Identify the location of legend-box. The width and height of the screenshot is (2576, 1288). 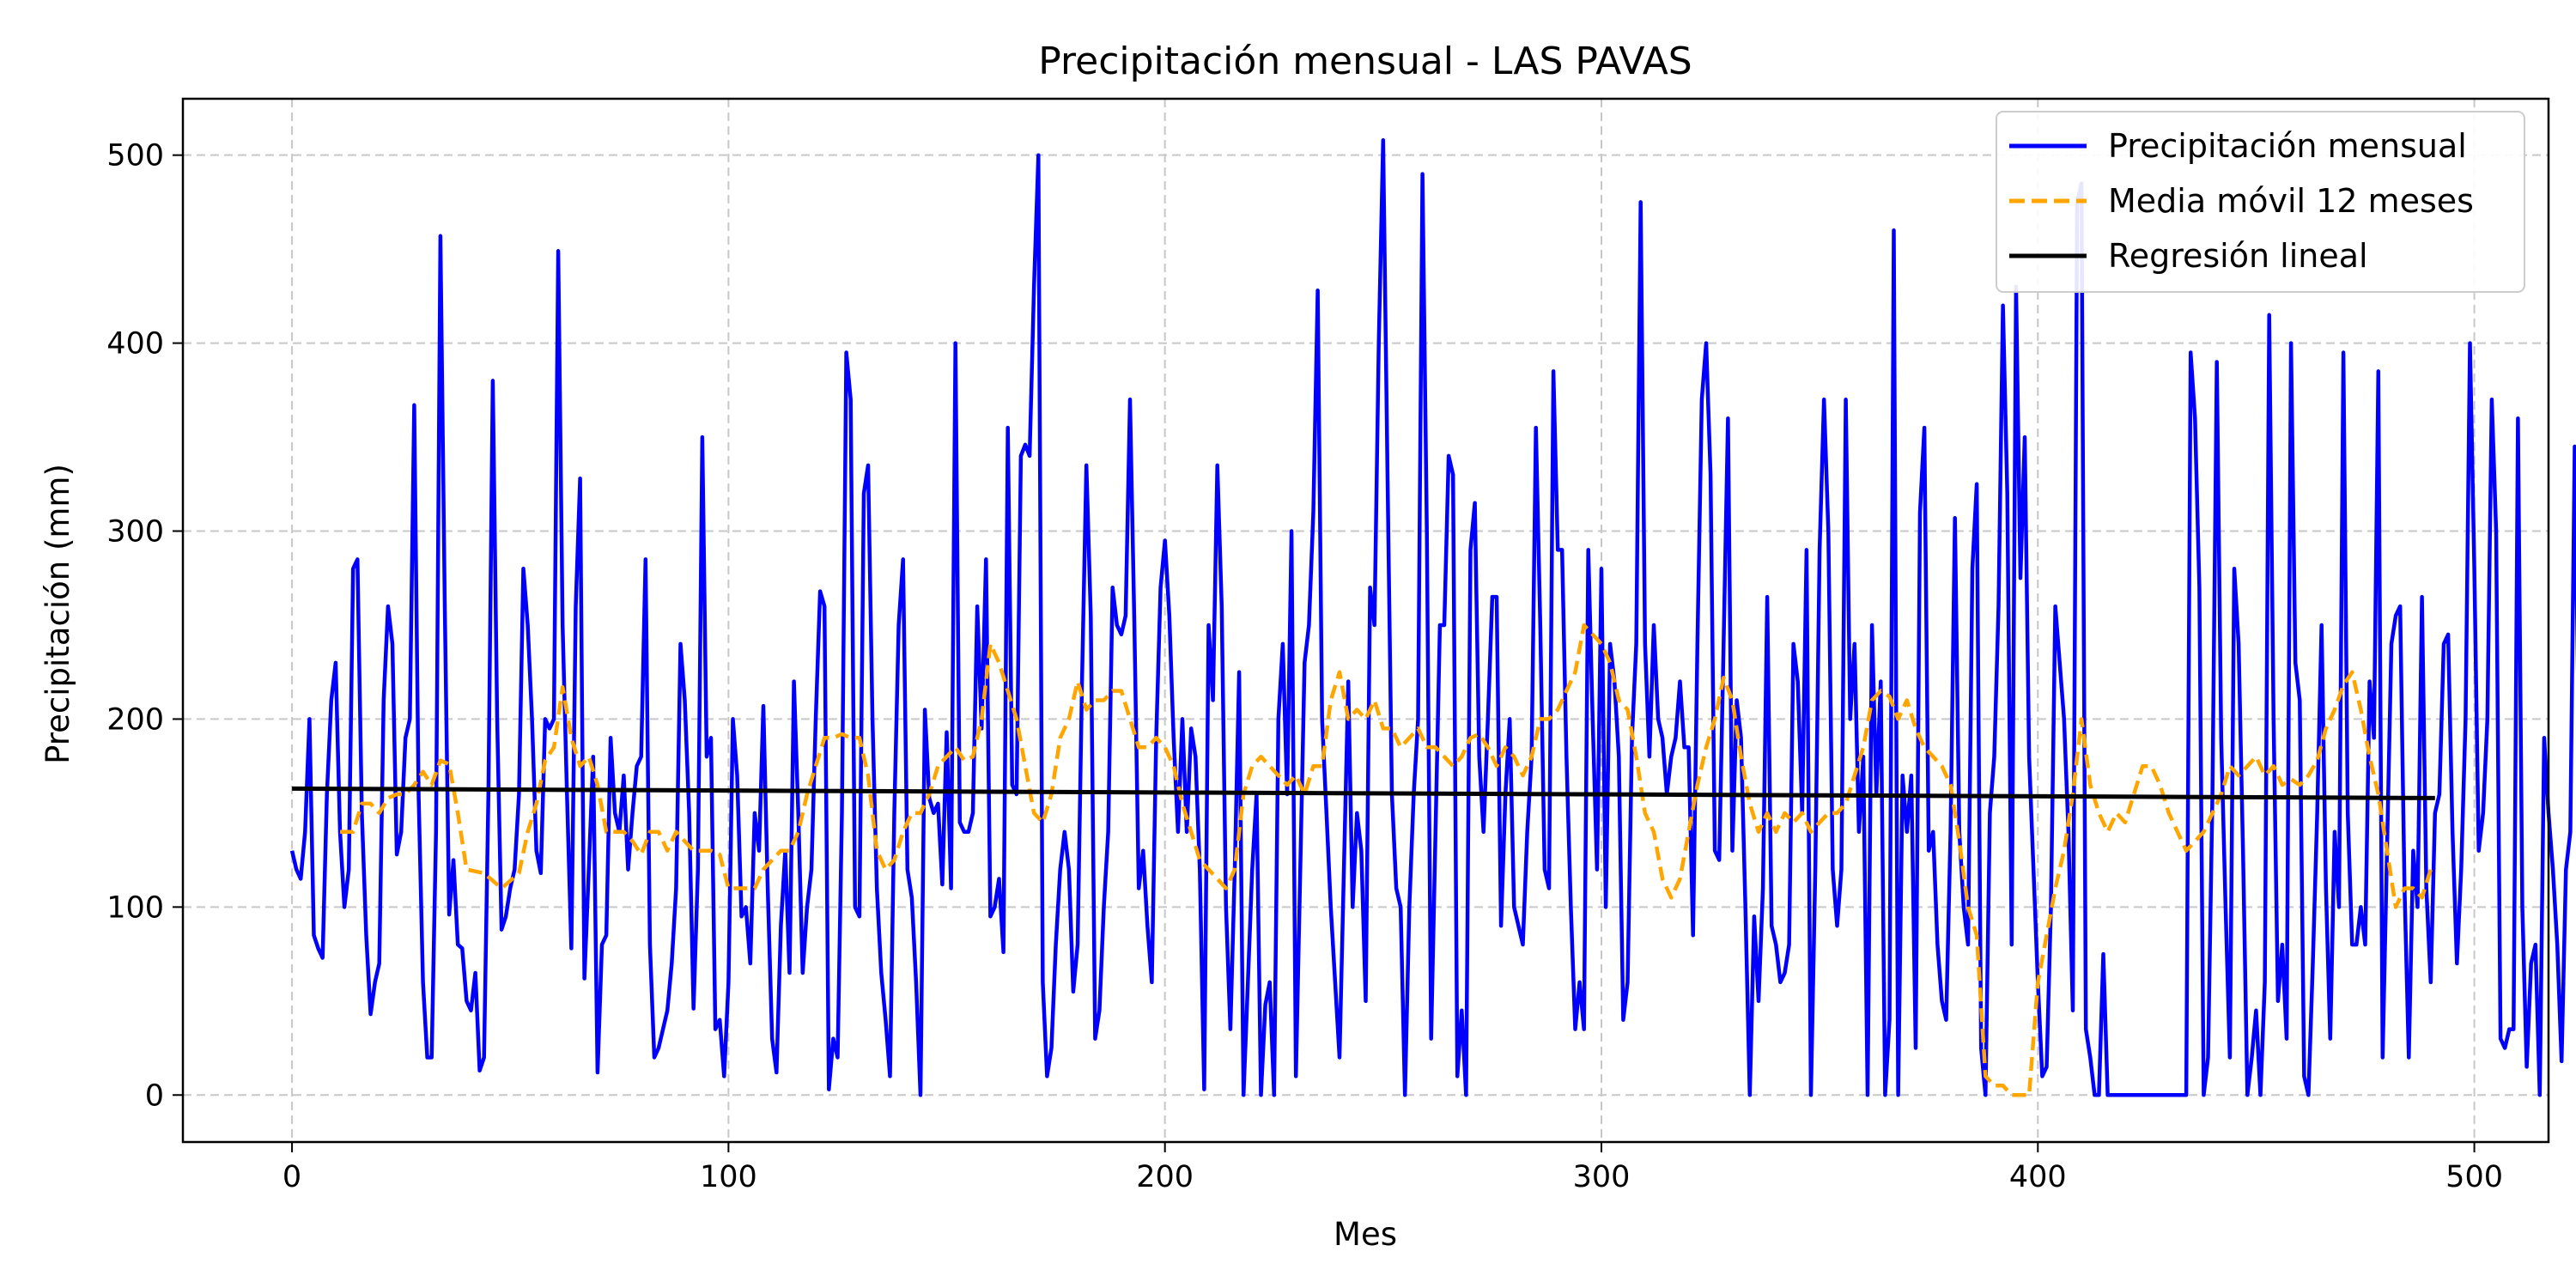
(2260, 202).